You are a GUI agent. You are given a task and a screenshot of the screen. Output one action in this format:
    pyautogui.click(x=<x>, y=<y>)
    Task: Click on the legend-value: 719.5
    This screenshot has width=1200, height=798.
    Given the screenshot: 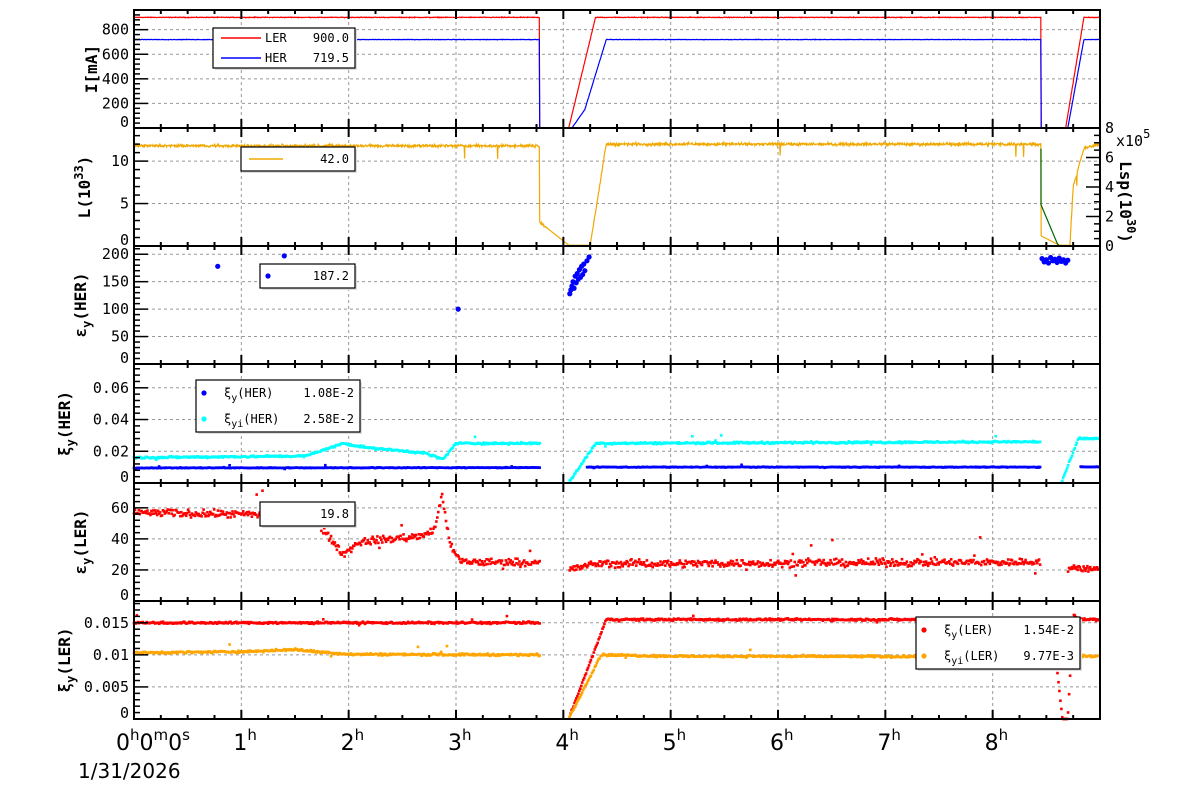 What is the action you would take?
    pyautogui.click(x=331, y=58)
    